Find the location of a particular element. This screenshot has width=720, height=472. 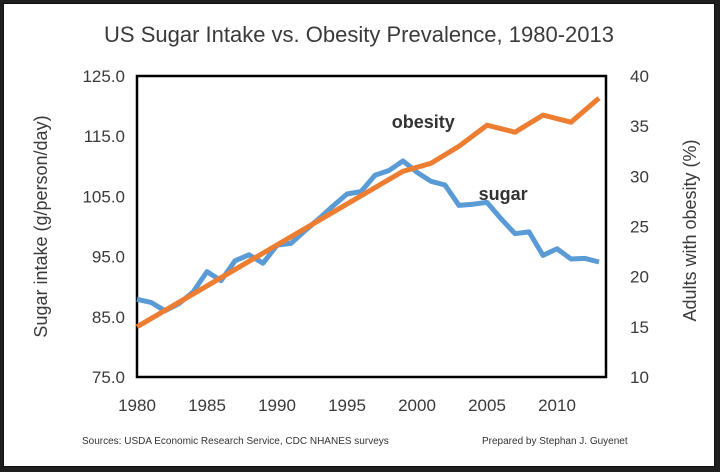

y-right-tick-label: 40 is located at coordinates (639, 76).